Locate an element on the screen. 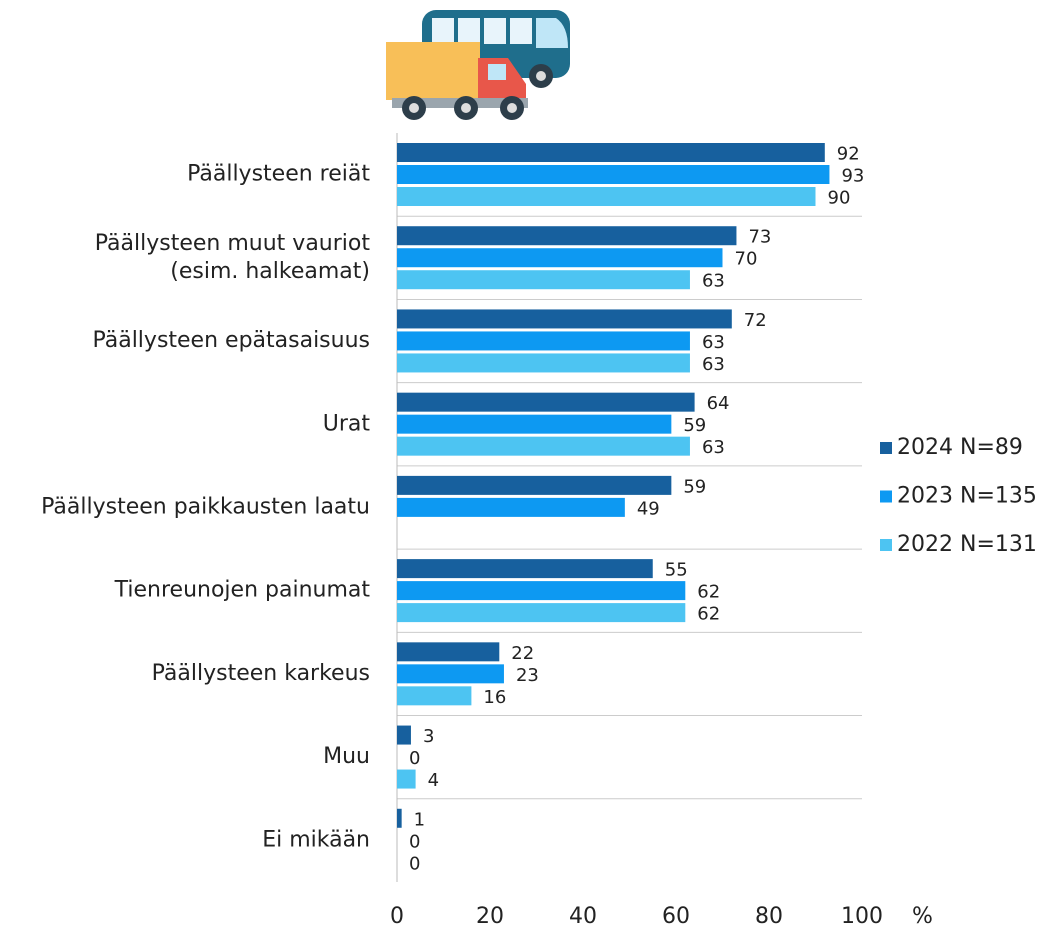 The height and width of the screenshot is (930, 1049). value-label: 22 is located at coordinates (522, 653).